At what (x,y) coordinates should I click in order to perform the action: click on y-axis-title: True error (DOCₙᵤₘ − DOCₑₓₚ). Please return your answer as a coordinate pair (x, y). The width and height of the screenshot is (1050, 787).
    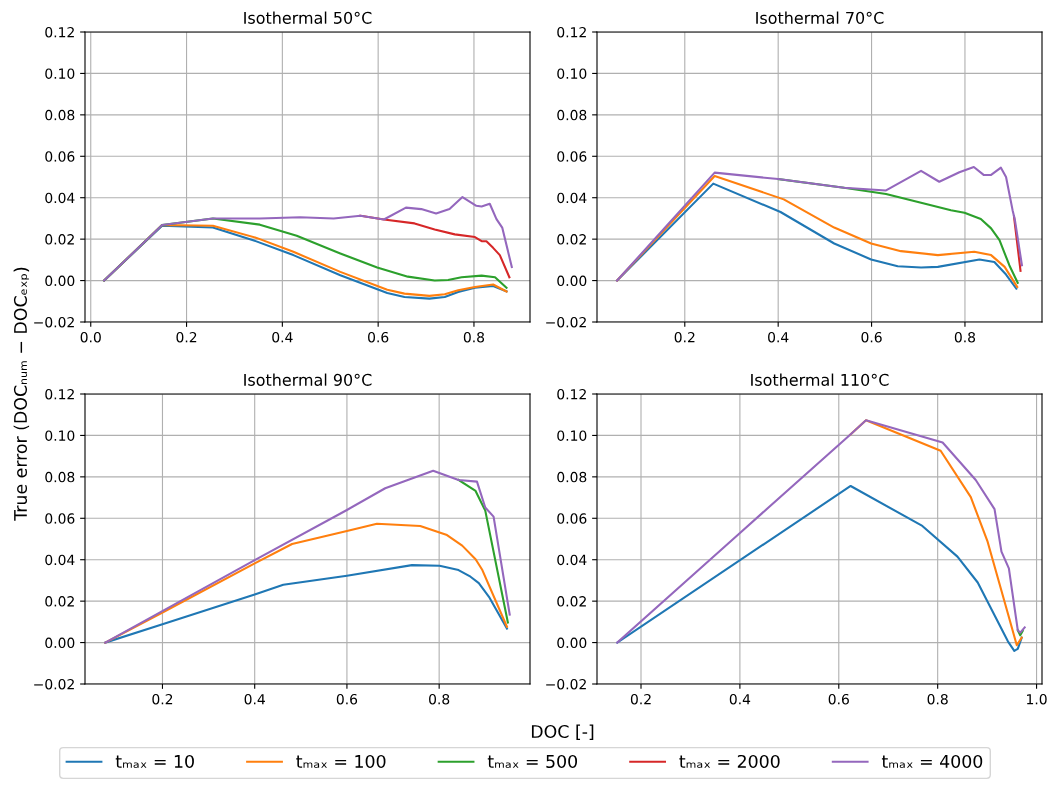
    Looking at the image, I should click on (21, 394).